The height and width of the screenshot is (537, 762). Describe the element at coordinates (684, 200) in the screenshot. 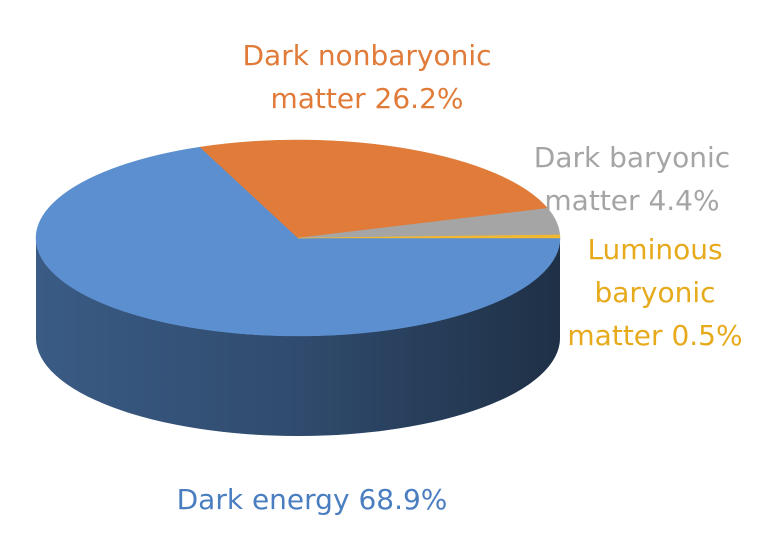

I see `value-label: 4.4%` at that location.